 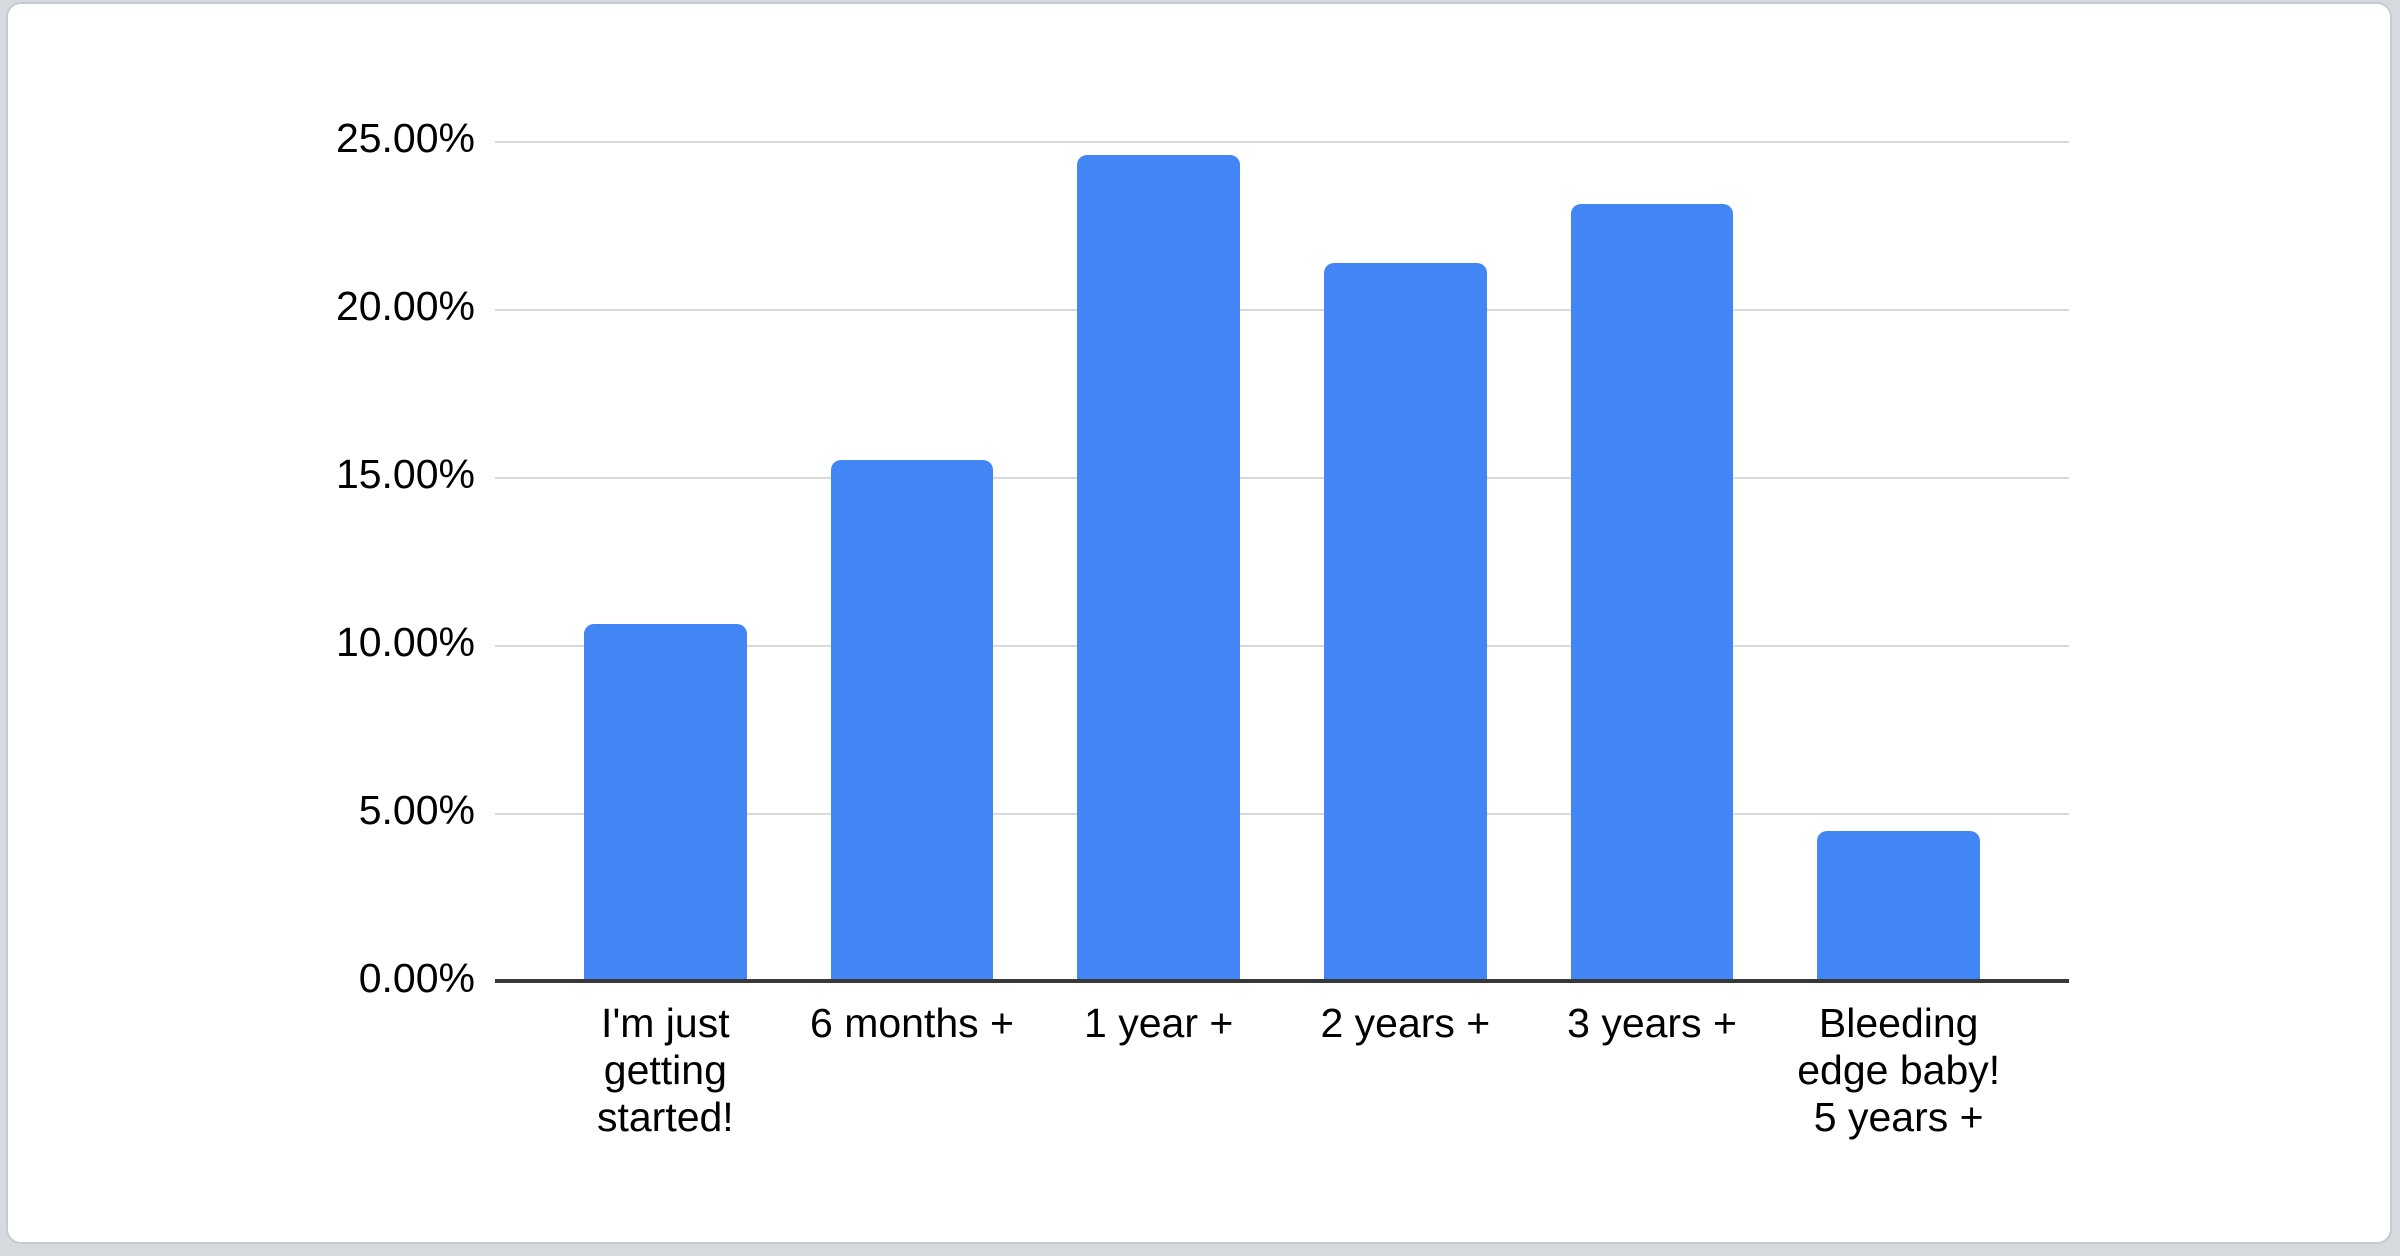 I want to click on x-axis-label: 2 years +, so click(x=1405, y=1070).